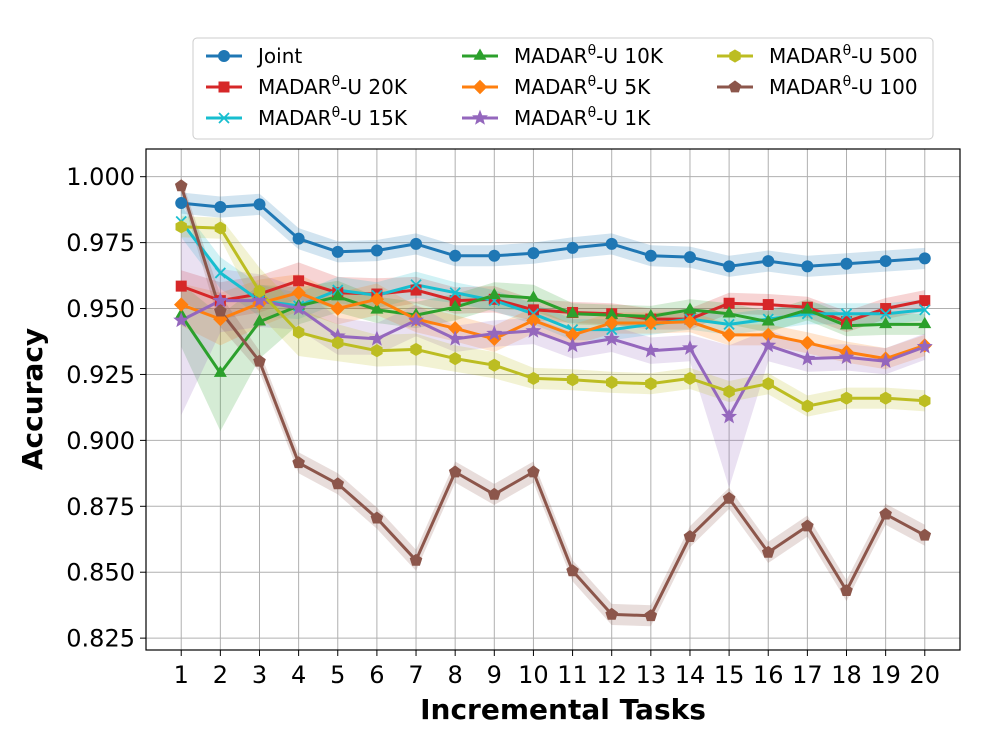 This screenshot has height=747, width=997. Describe the element at coordinates (690, 675) in the screenshot. I see `x-tick-label: 14` at that location.